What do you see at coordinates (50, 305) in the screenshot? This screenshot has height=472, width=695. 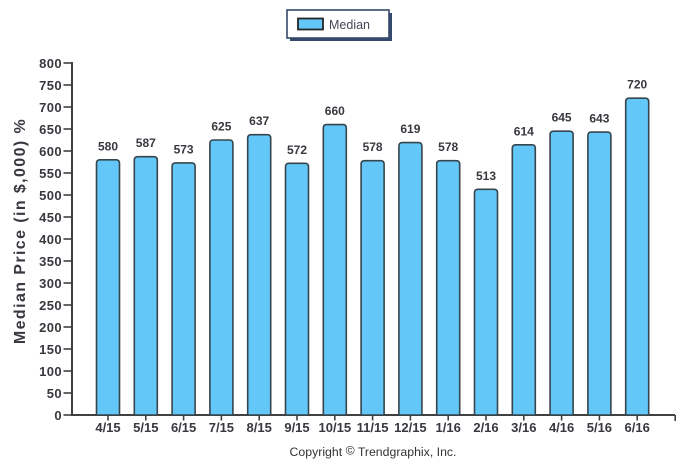 I see `svg-text: 250` at bounding box center [50, 305].